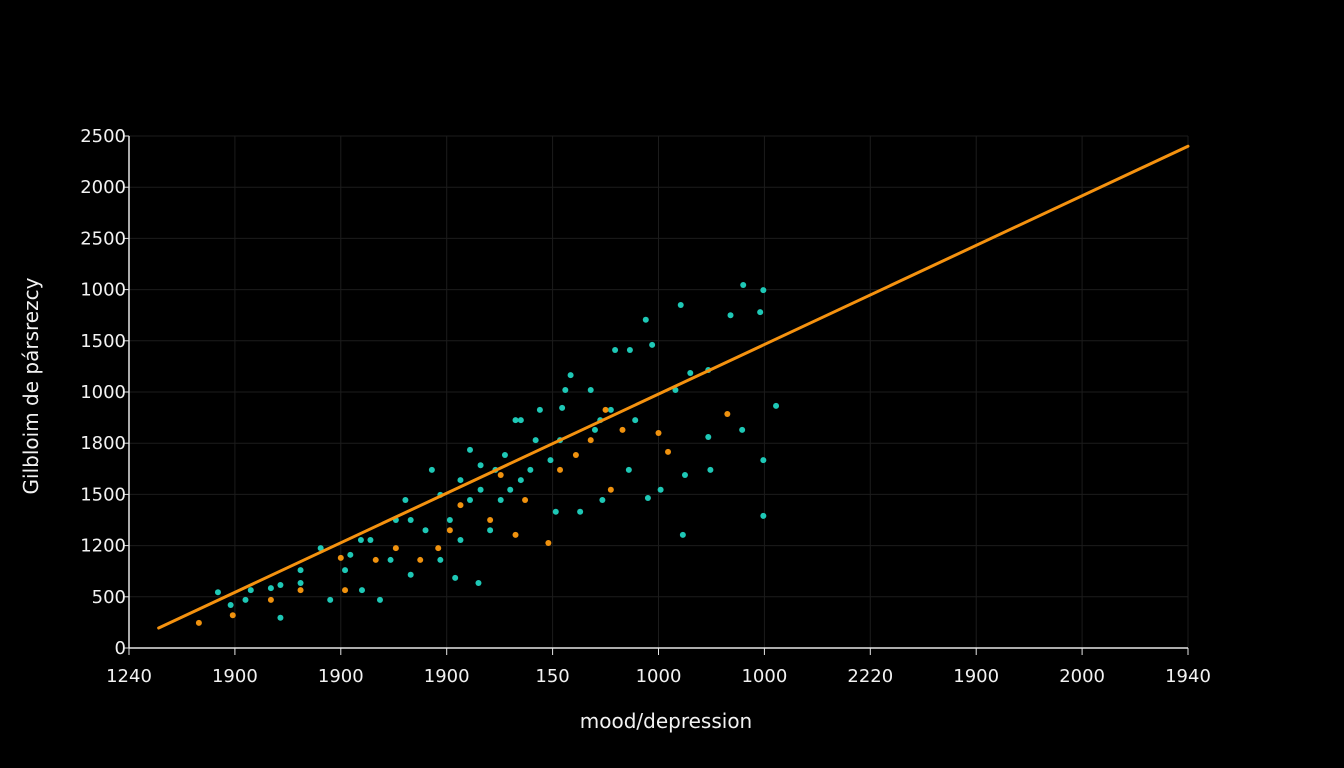 This screenshot has width=1344, height=768. What do you see at coordinates (552, 676) in the screenshot?
I see `x-tick-label: 150` at bounding box center [552, 676].